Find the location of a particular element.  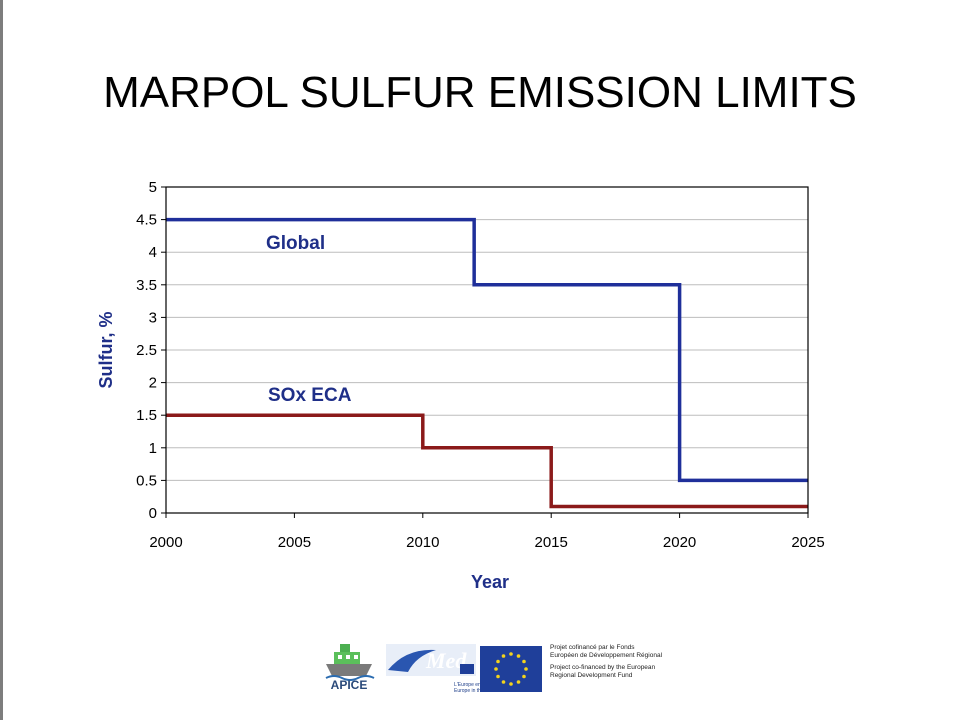

eu-flag is located at coordinates (511, 669).